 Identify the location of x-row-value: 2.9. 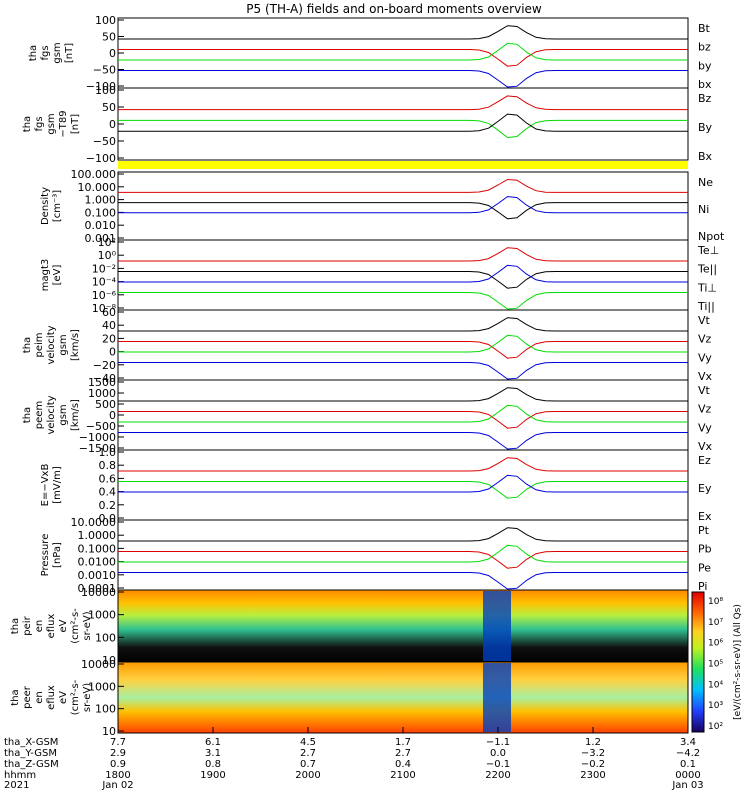
(118, 753).